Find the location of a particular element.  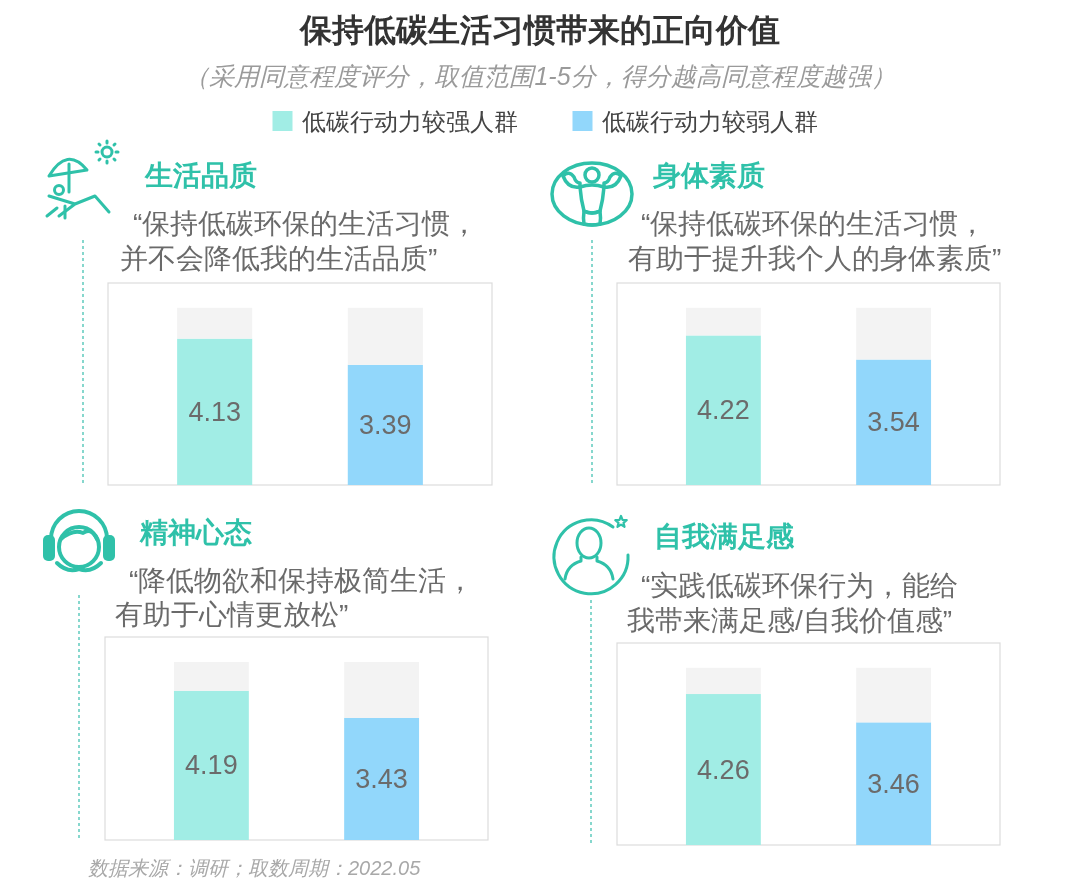

text: （采用同意程度评分，取值范围1-5分，得分越高同意程度越强） is located at coordinates (540, 76).